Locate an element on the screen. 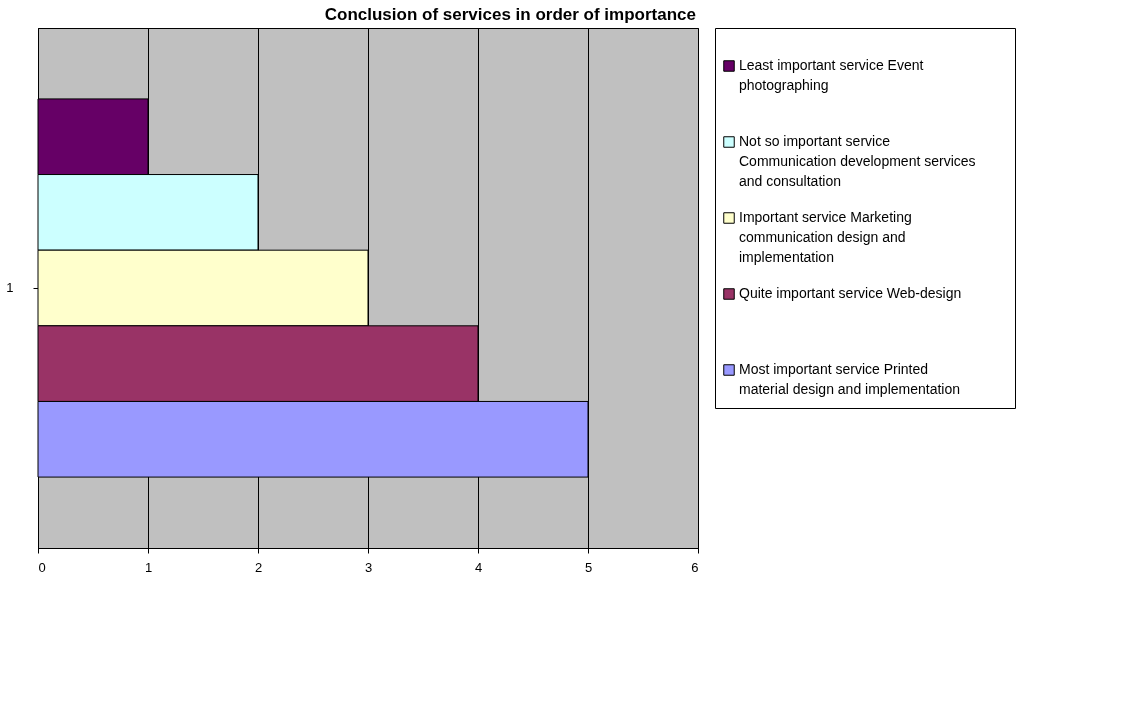  x-tick-label: 5 is located at coordinates (588, 567).